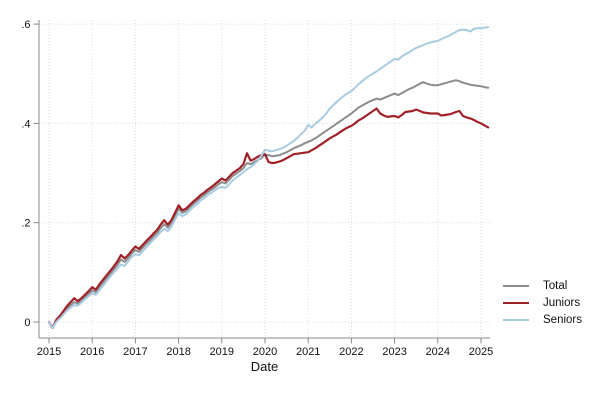 The width and height of the screenshot is (600, 400). What do you see at coordinates (351, 352) in the screenshot?
I see `x-tick-label: 2022` at bounding box center [351, 352].